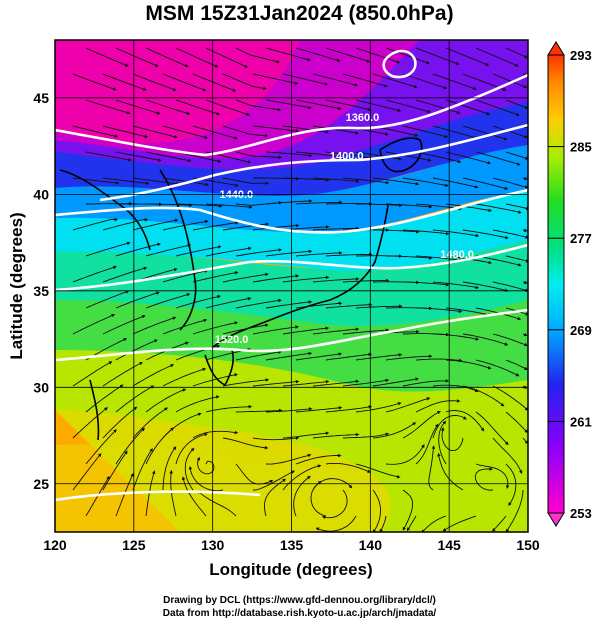  What do you see at coordinates (581, 55) in the screenshot?
I see `colorbar-label: 293` at bounding box center [581, 55].